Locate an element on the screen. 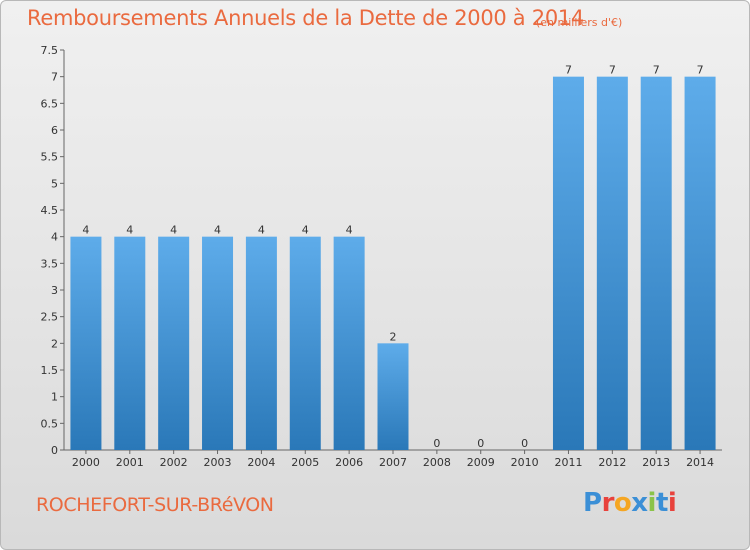 The height and width of the screenshot is (550, 750). y-tick-label: 2.5 is located at coordinates (50, 317).